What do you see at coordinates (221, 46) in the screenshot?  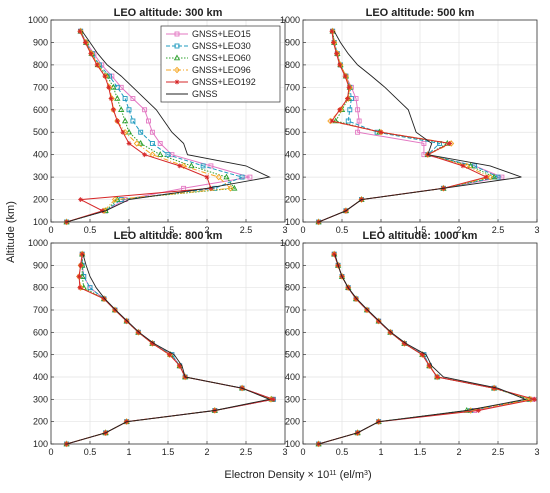 I see `legend-label: GNSS+LEO30` at bounding box center [221, 46].